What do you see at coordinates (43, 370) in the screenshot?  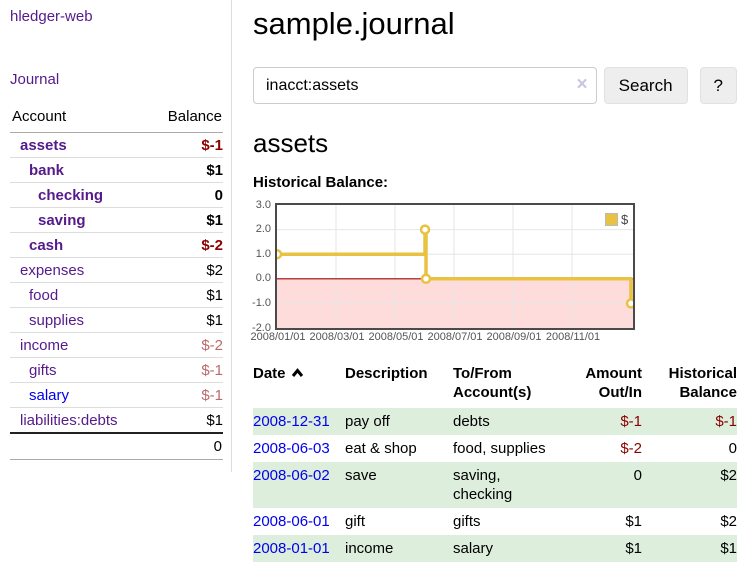 I see `account-link-gifts: gifts` at bounding box center [43, 370].